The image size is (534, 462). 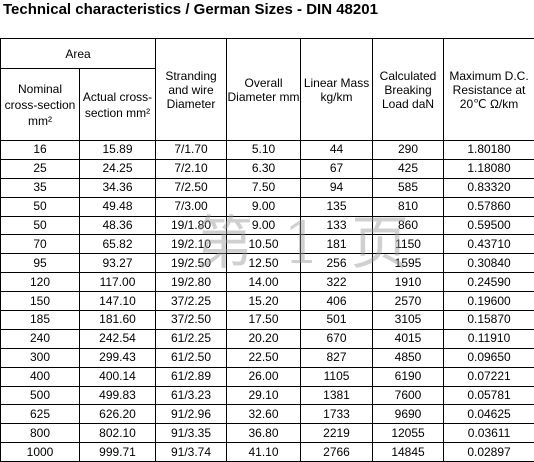 What do you see at coordinates (337, 89) in the screenshot?
I see `header: Linear Mass kg/km` at bounding box center [337, 89].